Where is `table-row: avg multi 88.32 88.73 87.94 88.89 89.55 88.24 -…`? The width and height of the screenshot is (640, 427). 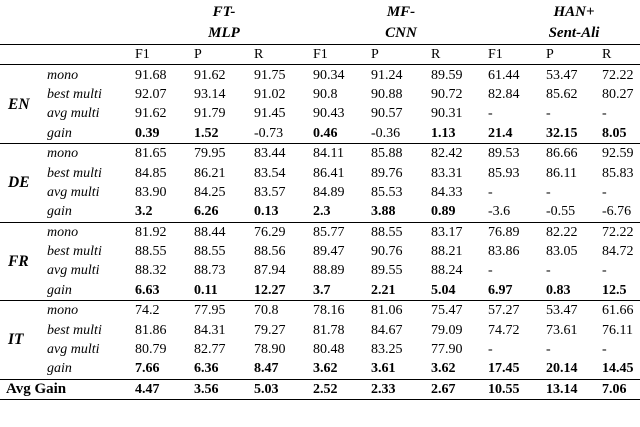 table-row: avg multi 88.32 88.73 87.94 88.89 89.55 88.24 -… is located at coordinates (320, 270).